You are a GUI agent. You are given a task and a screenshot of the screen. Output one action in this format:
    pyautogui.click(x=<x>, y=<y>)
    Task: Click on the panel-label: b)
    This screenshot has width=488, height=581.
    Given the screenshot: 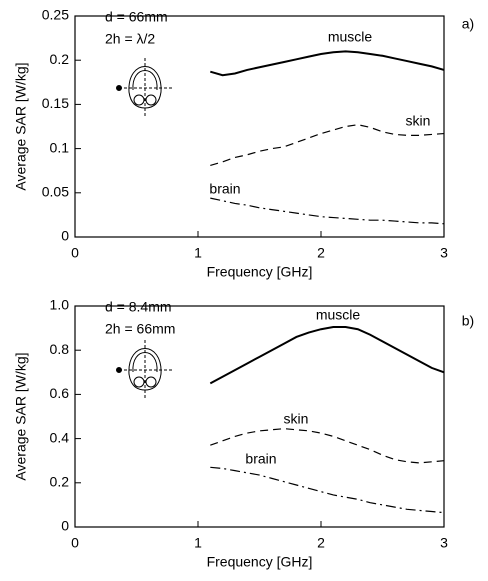 What is the action you would take?
    pyautogui.click(x=468, y=321)
    